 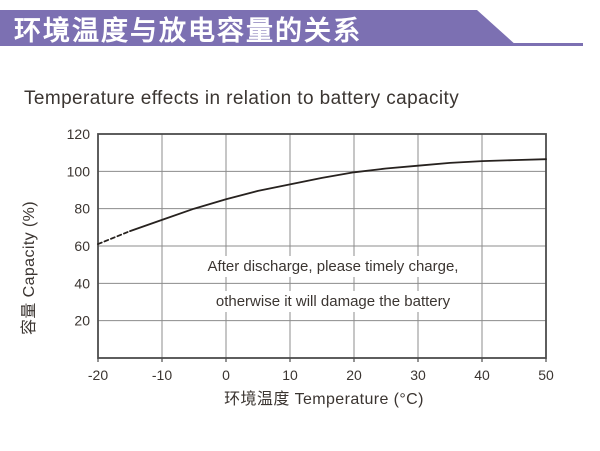 What do you see at coordinates (333, 301) in the screenshot?
I see `chart-annotation-line-2: otherwise it will damage the battery` at bounding box center [333, 301].